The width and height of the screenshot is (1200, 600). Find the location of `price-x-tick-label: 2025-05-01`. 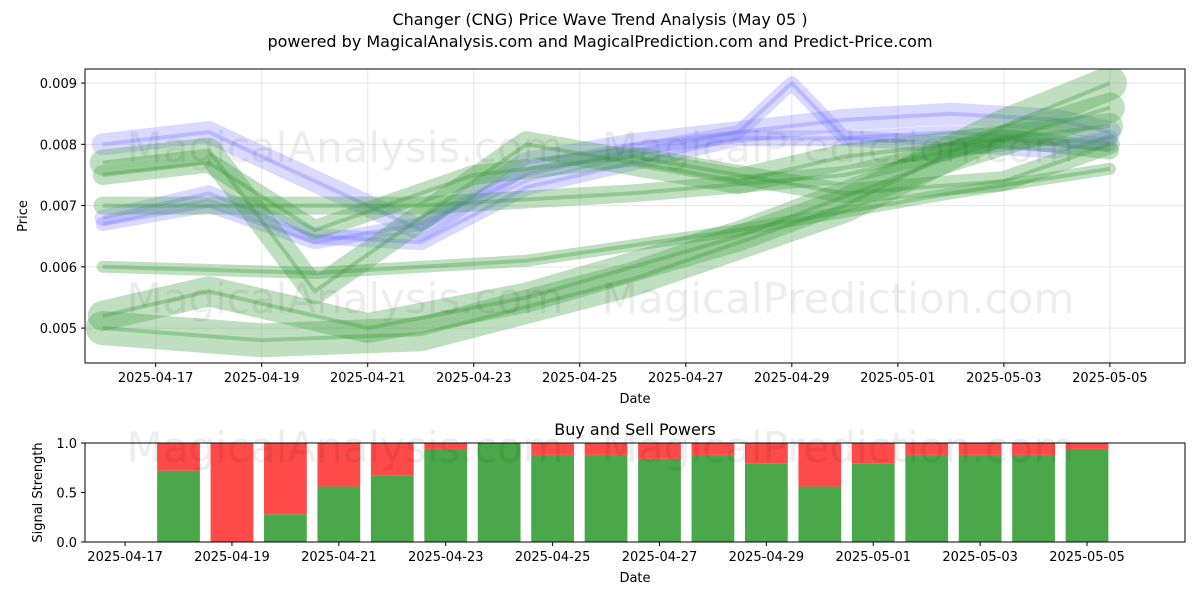

price-x-tick-label: 2025-05-01 is located at coordinates (898, 378).